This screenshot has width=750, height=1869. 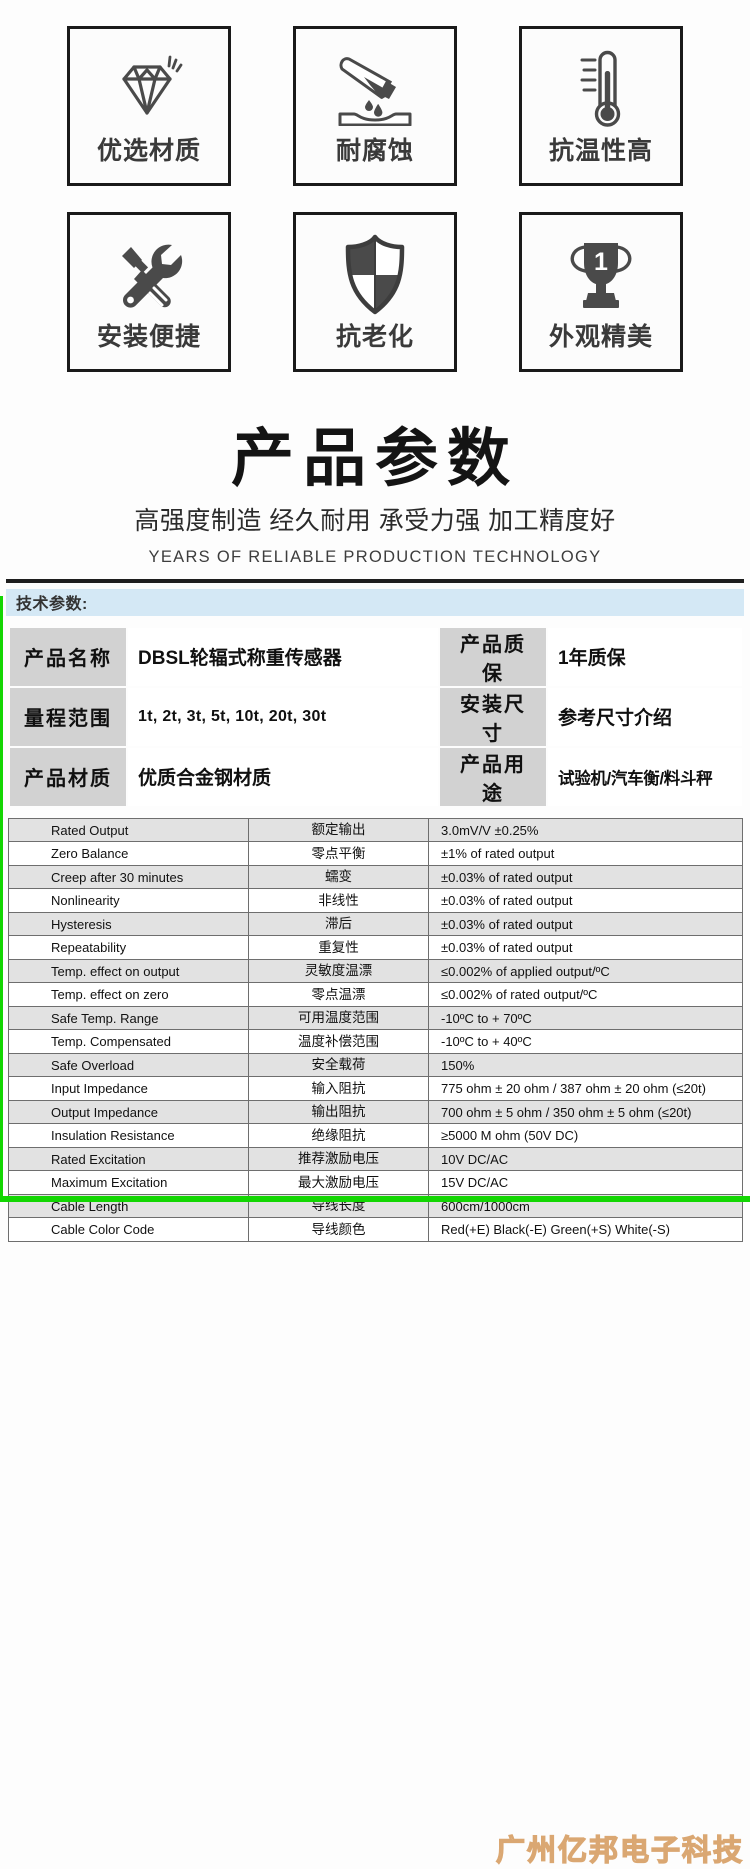 I want to click on spec-name-en: Creep after 30 minutes, so click(x=128, y=877).